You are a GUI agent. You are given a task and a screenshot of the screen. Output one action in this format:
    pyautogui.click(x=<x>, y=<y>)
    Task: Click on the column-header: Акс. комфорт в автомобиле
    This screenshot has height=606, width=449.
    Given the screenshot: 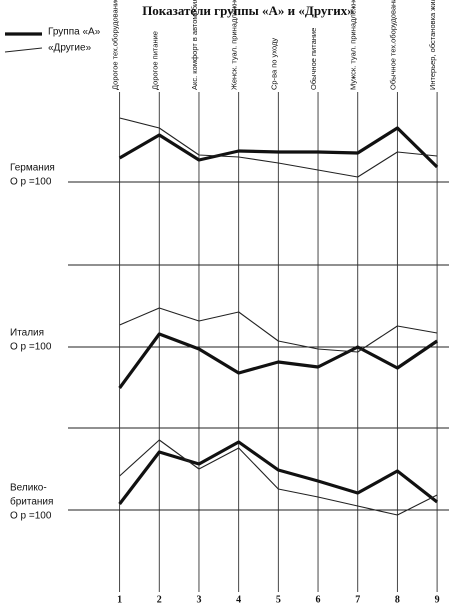 What is the action you would take?
    pyautogui.click(x=194, y=45)
    